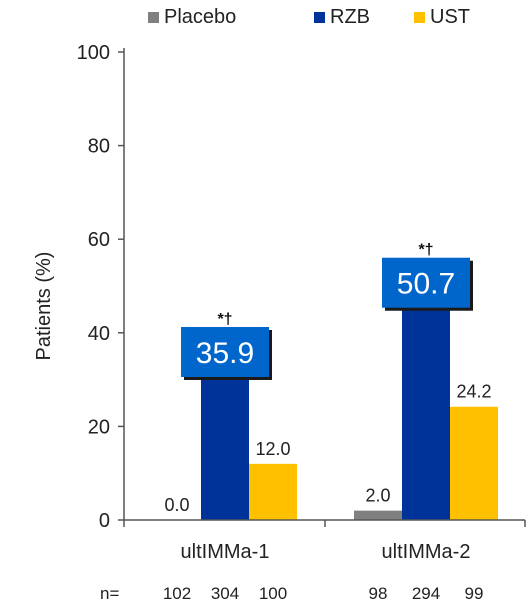  I want to click on n-value-ust-ultimma-2: 99, so click(474, 593).